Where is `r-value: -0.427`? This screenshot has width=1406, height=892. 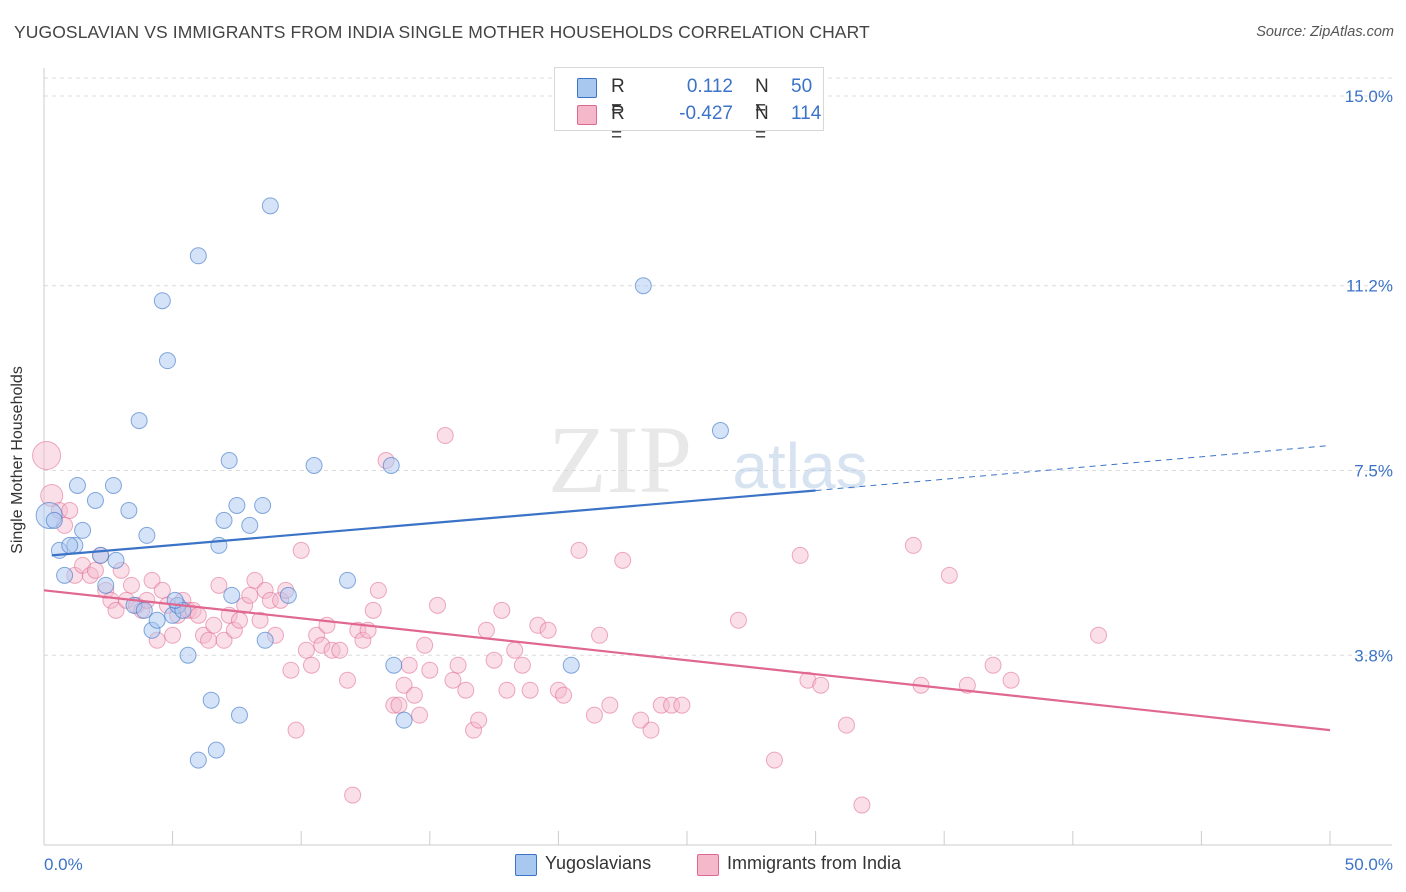 r-value: -0.427 is located at coordinates (706, 113).